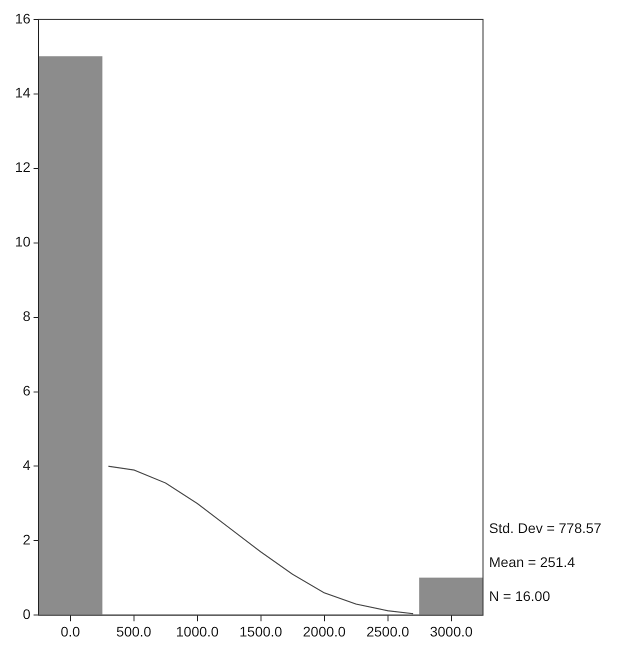  Describe the element at coordinates (26, 316) in the screenshot. I see `y-tick-label: 8` at that location.